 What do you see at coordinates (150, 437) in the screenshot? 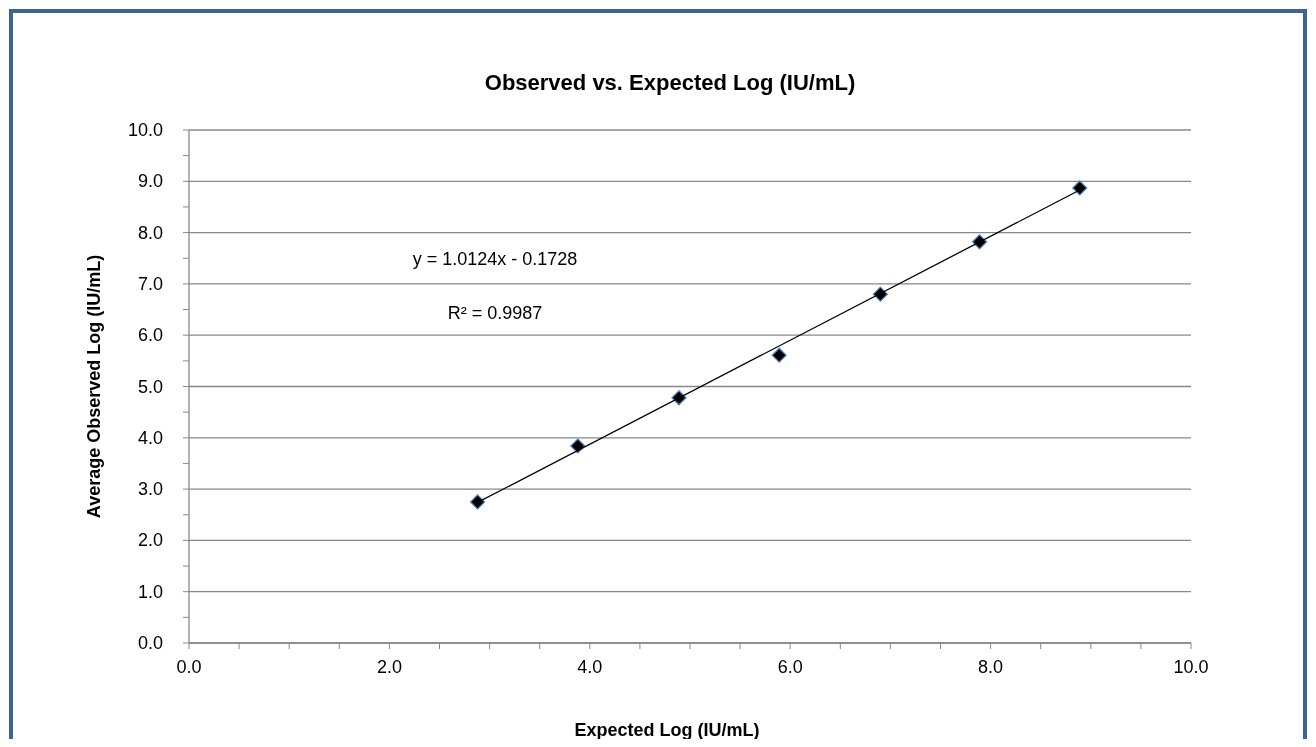
I see `y-tick-label: 4.0` at bounding box center [150, 437].